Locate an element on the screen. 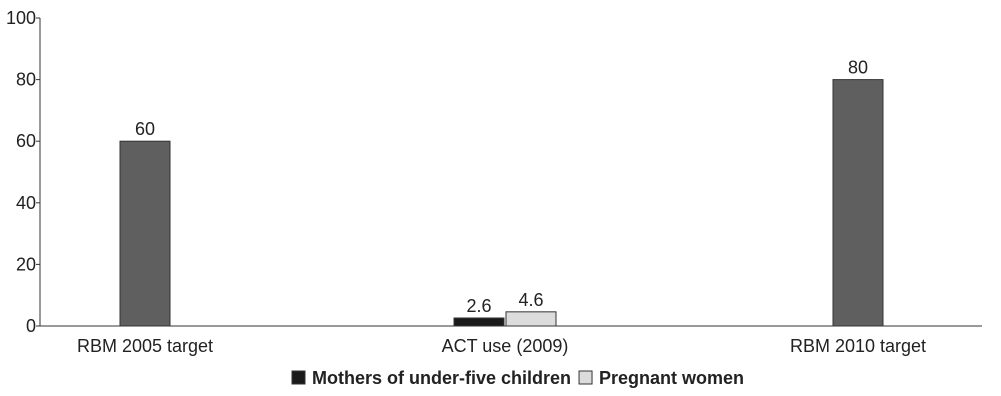 The height and width of the screenshot is (396, 1001). y-tick-label: 40 is located at coordinates (26, 203).